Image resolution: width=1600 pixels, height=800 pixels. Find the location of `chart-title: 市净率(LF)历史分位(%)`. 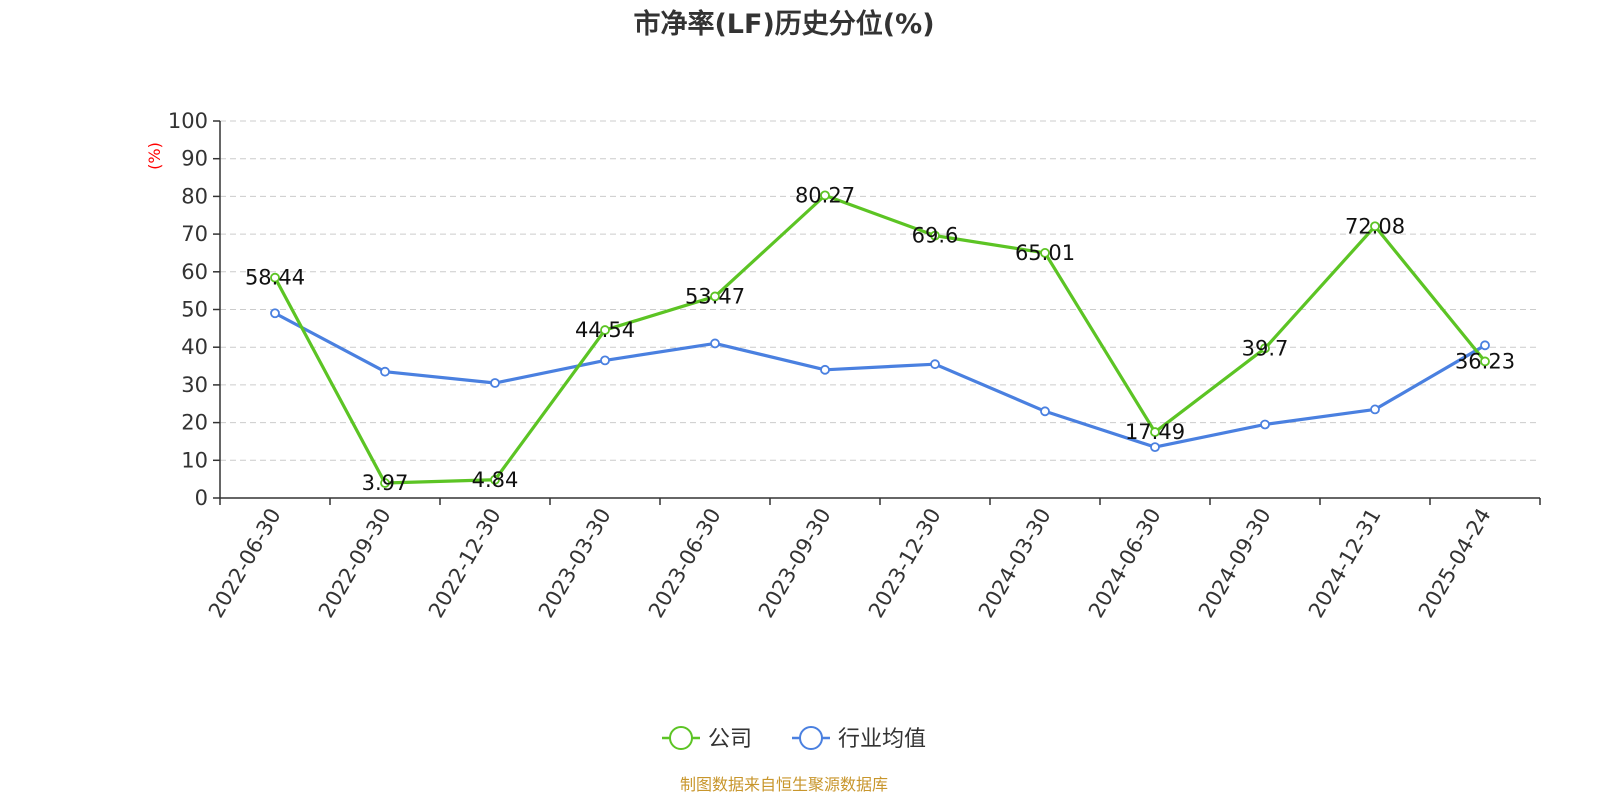

chart-title: 市净率(LF)历史分位(%) is located at coordinates (783, 24).